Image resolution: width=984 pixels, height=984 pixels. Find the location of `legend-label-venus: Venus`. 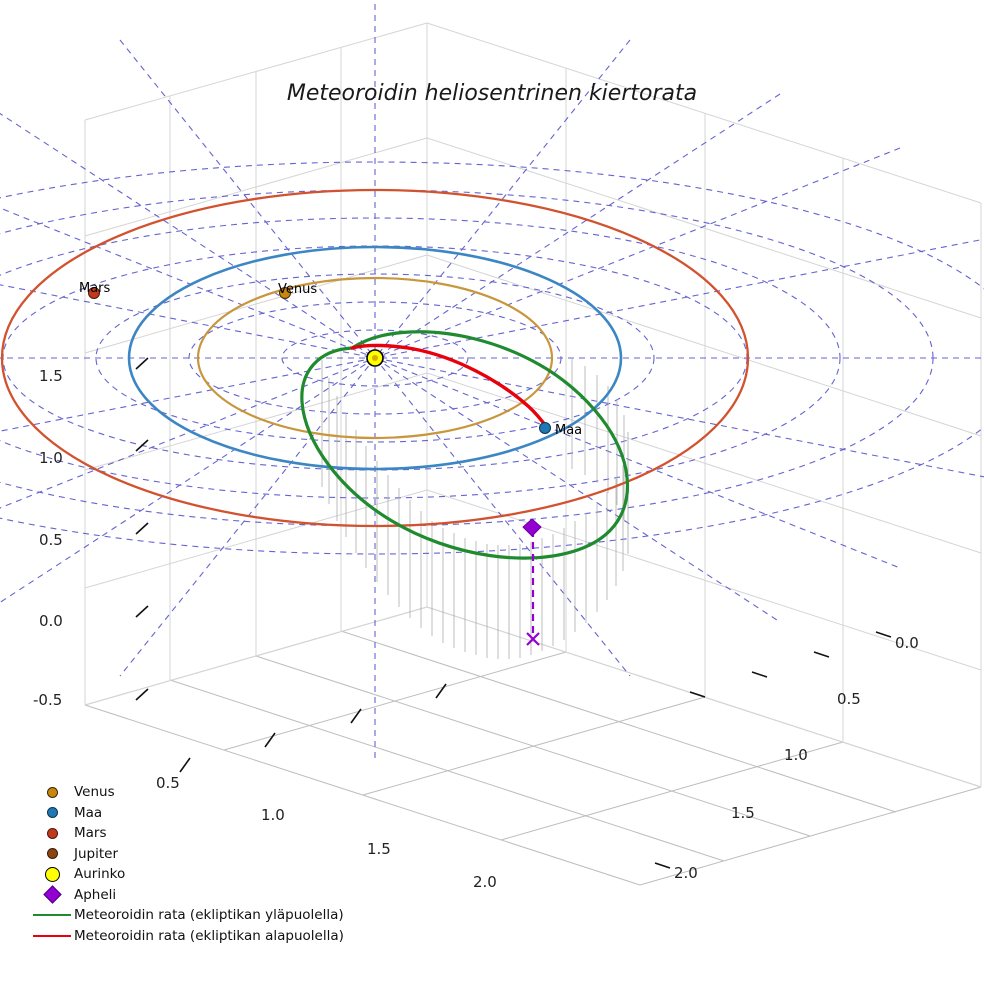

legend-label-venus: Venus is located at coordinates (94, 792).